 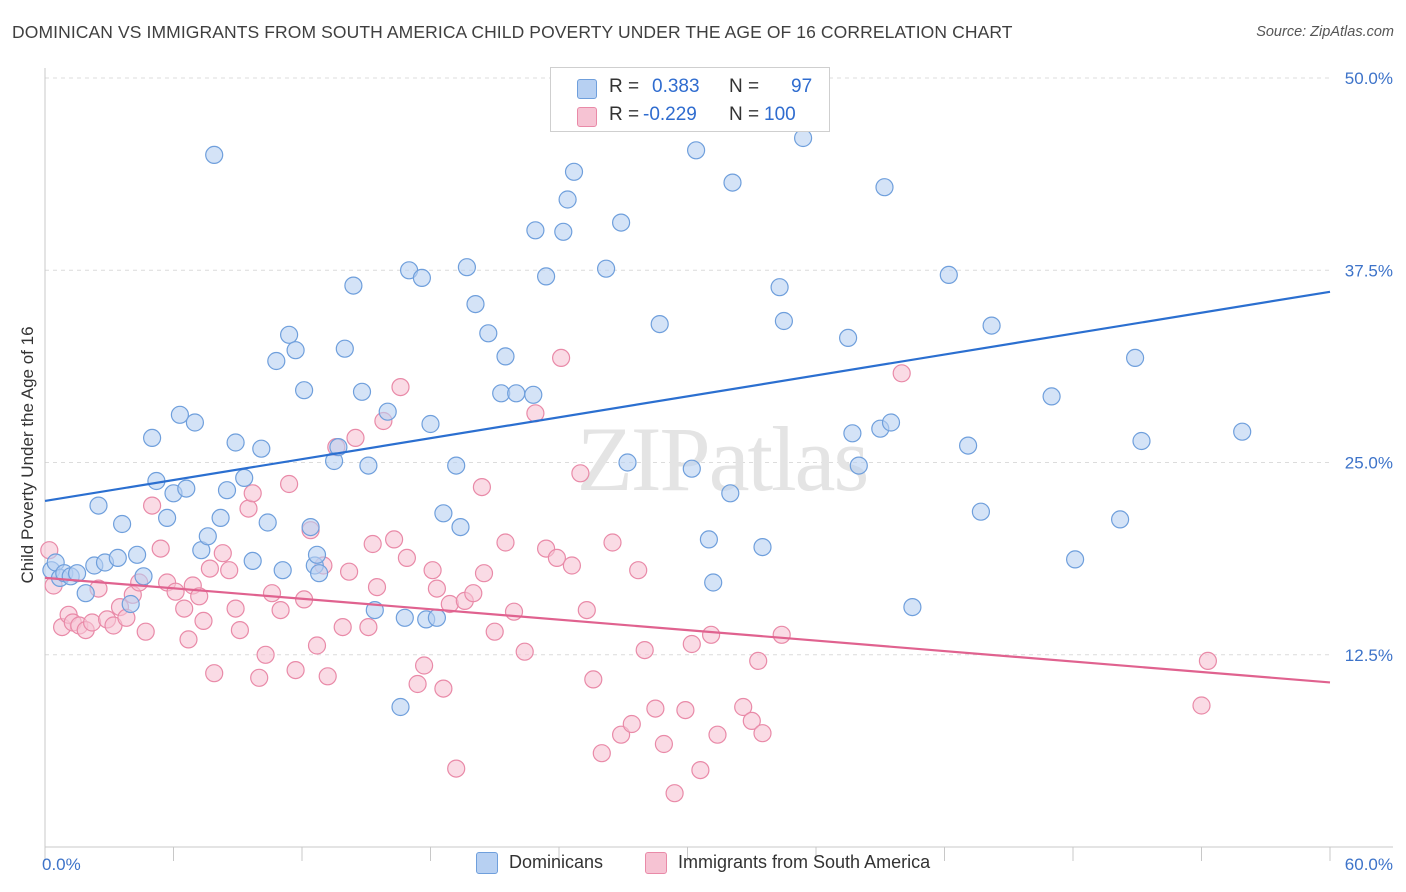 I want to click on legend-row-immigrants: R = -0.229 N = 100, so click(x=690, y=115).